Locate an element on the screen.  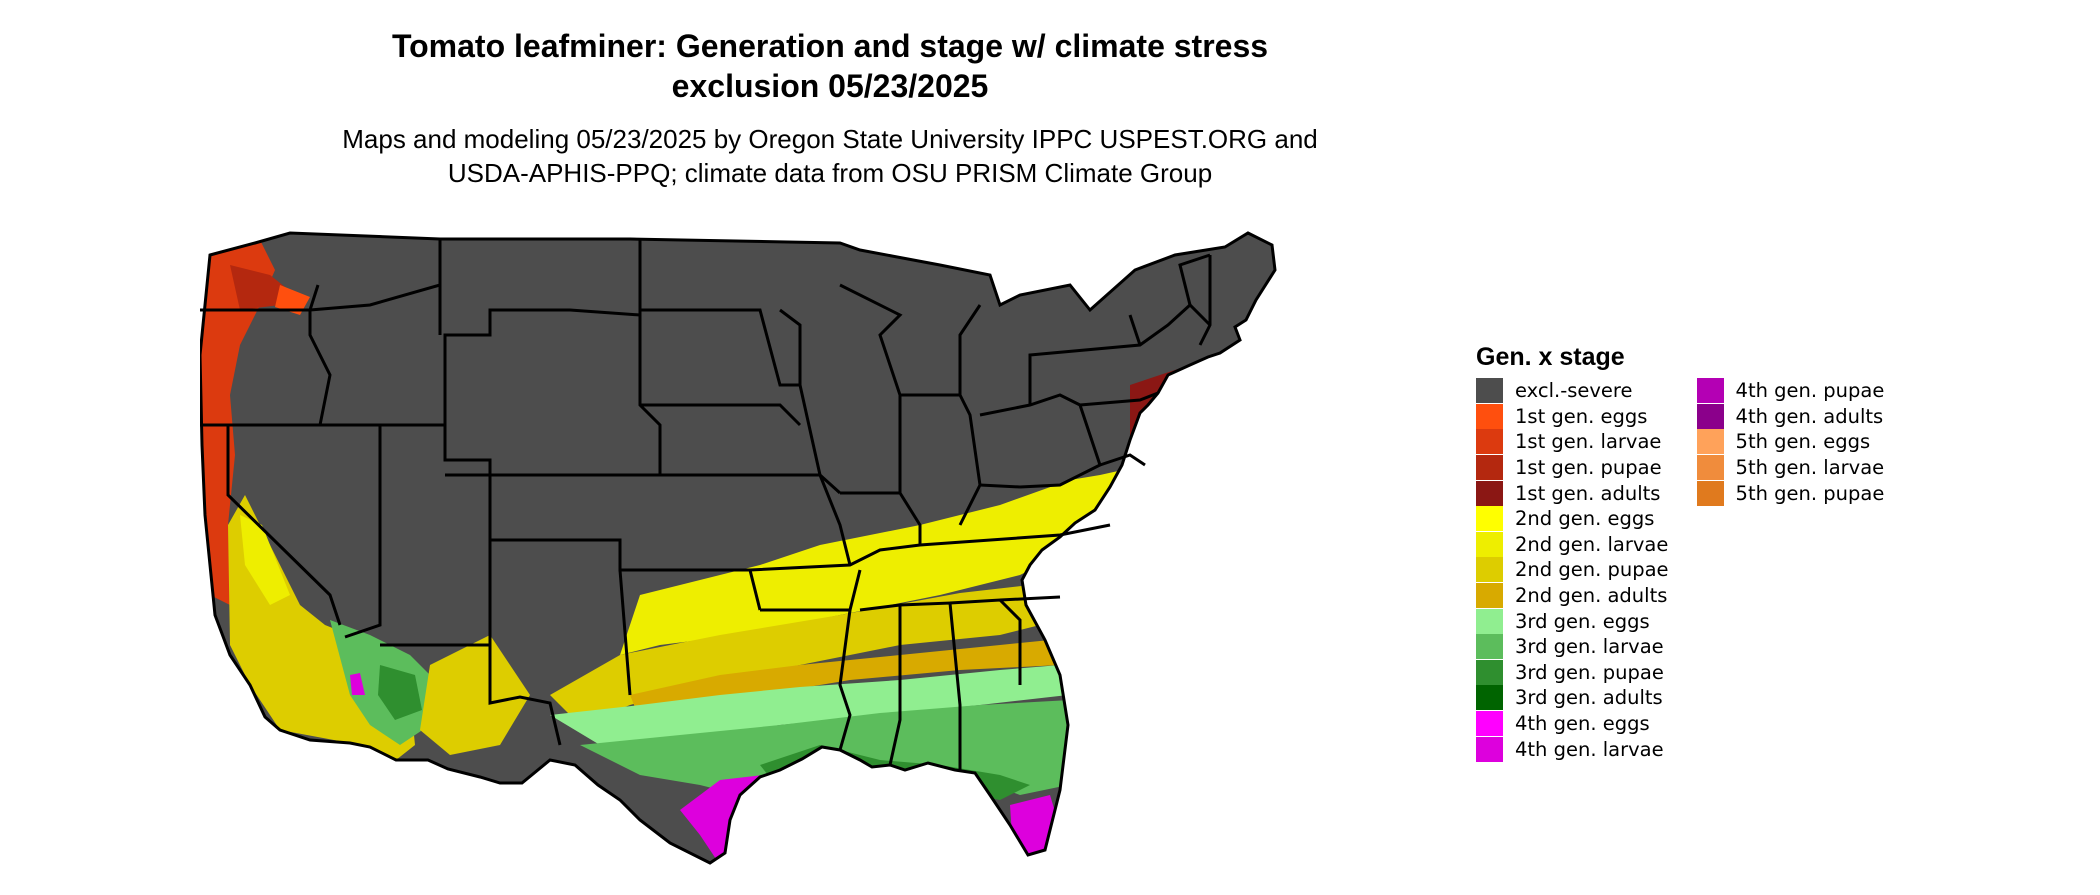
zone-2nd-gen-az-nm is located at coordinates (475, 695).